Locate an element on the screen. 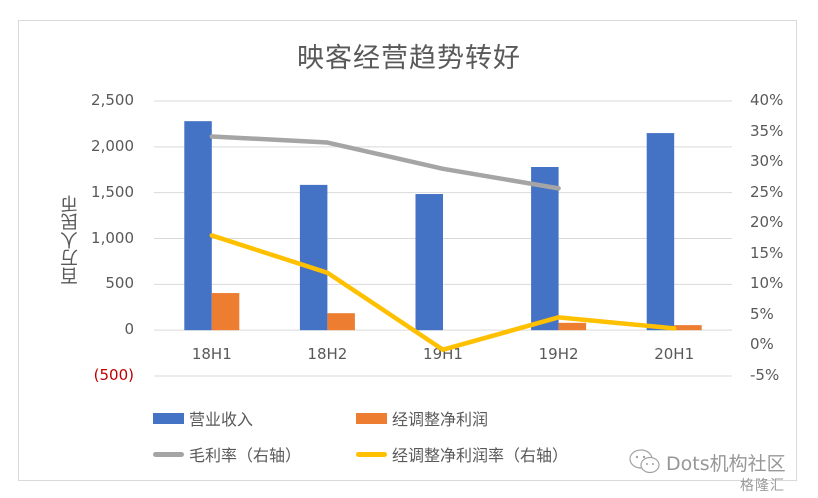 This screenshot has height=498, width=818. legend-item-revenue: 营业收入 is located at coordinates (203, 418).